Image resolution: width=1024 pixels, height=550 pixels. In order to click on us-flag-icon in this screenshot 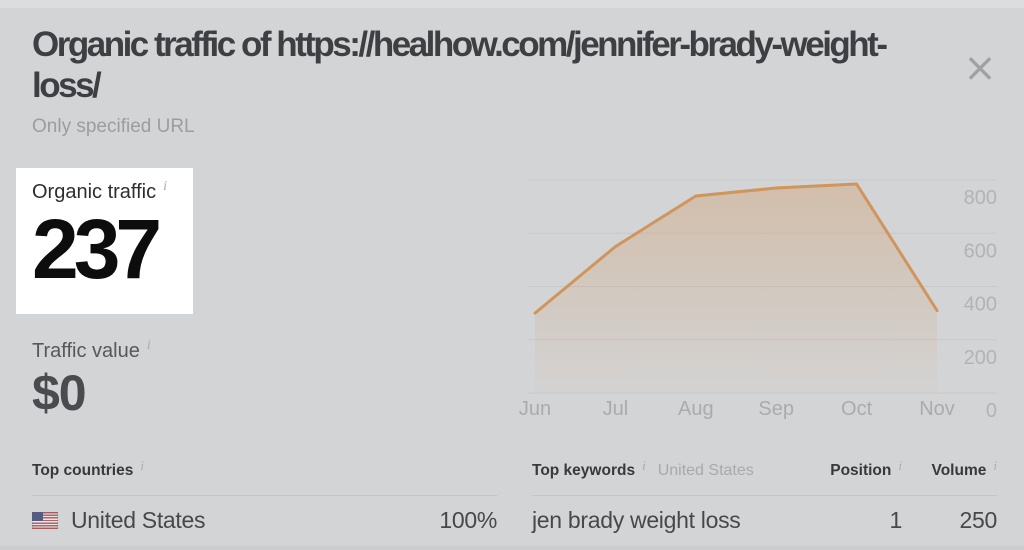, I will do `click(45, 520)`.